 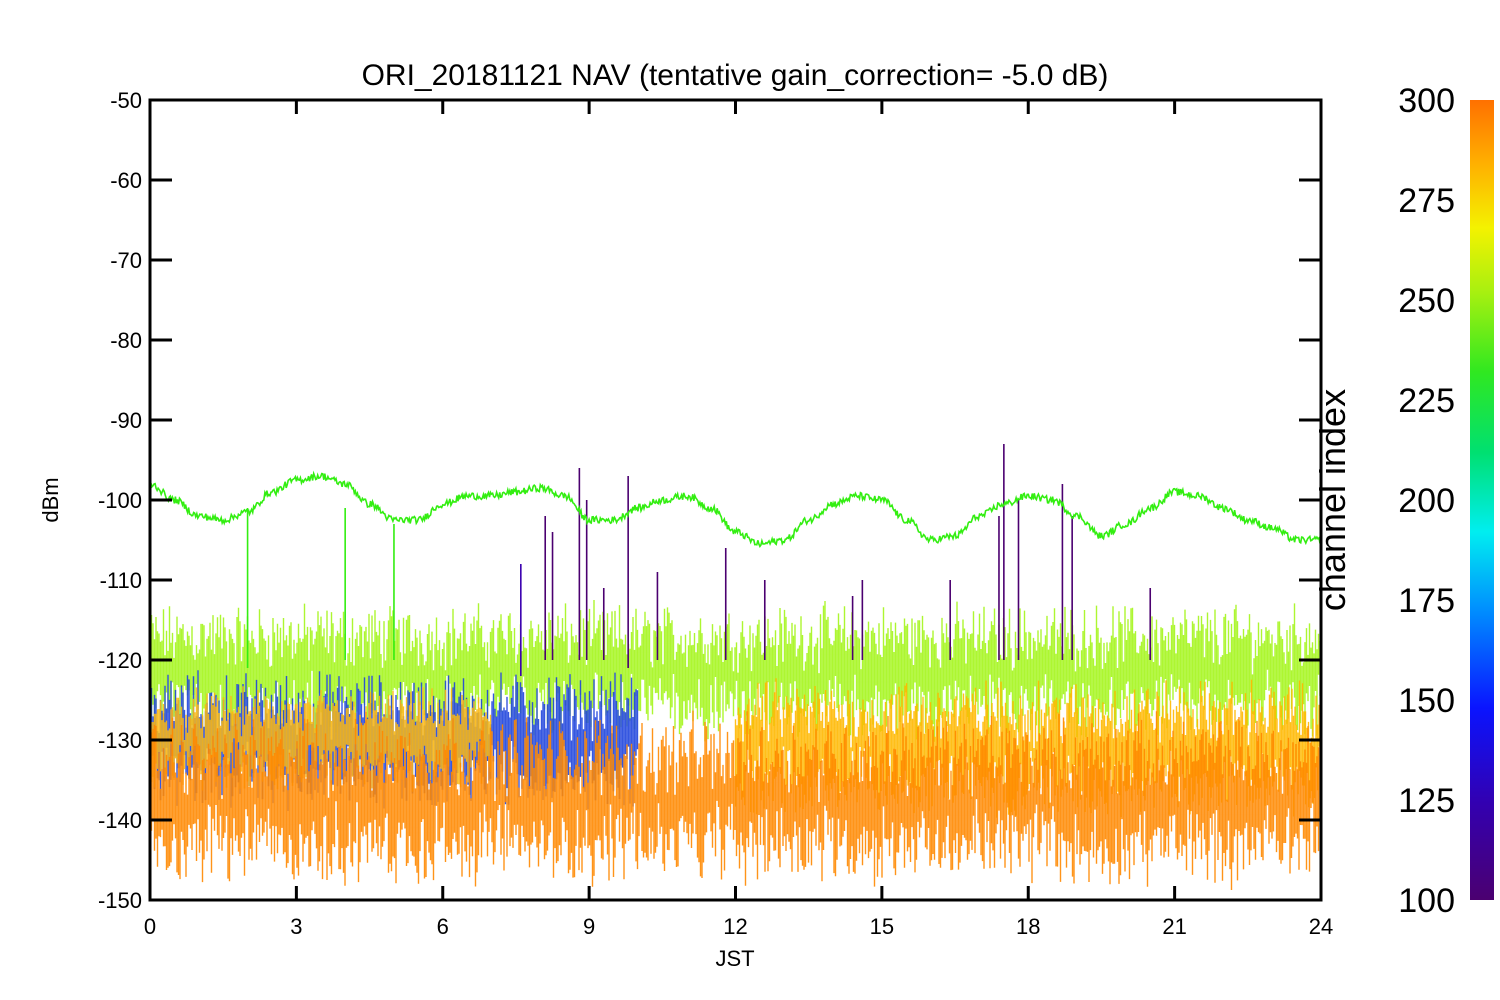 What do you see at coordinates (1426, 201) in the screenshot?
I see `colorbar-tick-label: 275` at bounding box center [1426, 201].